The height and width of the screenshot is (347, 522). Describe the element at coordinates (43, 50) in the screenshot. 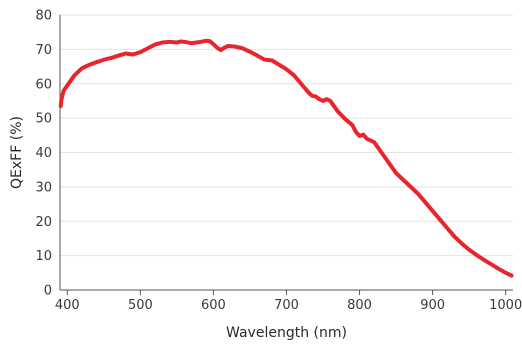

I see `y-tick-label: 70` at that location.